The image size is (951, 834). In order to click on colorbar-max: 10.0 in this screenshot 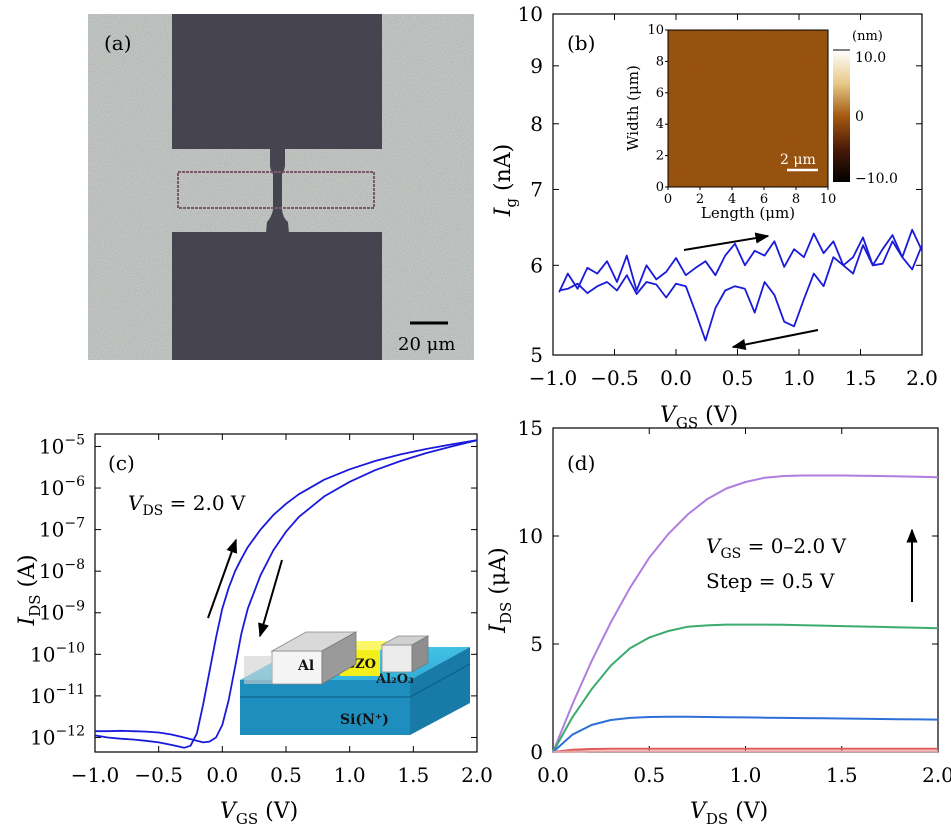, I will do `click(870, 58)`.